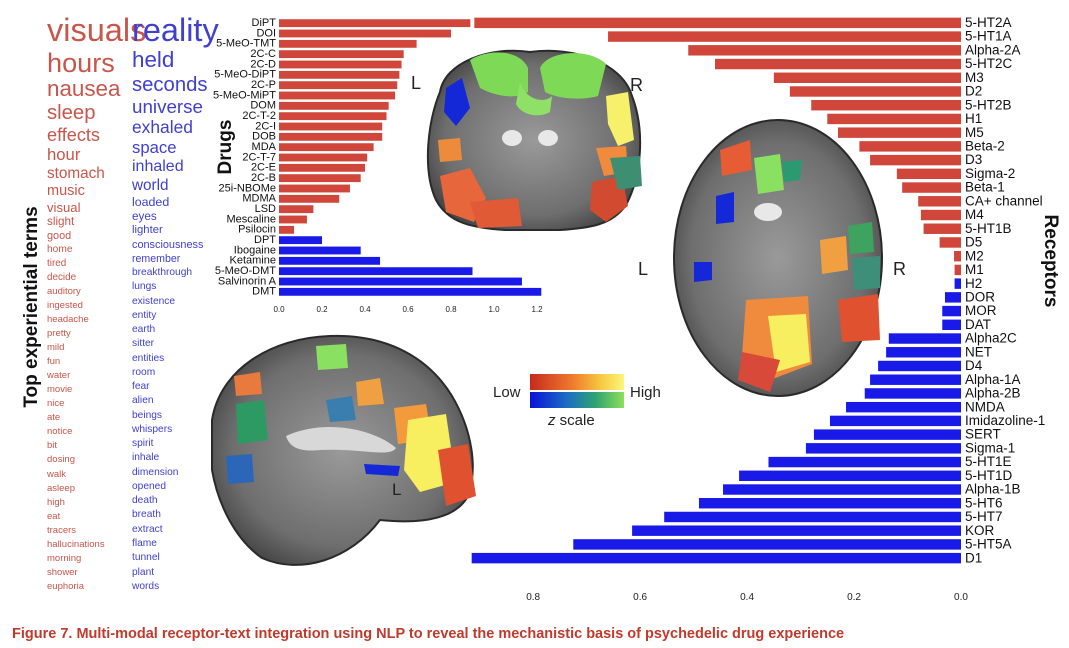 This screenshot has width=1069, height=648. What do you see at coordinates (264, 23) in the screenshot?
I see `drug-label-0: DiPT` at bounding box center [264, 23].